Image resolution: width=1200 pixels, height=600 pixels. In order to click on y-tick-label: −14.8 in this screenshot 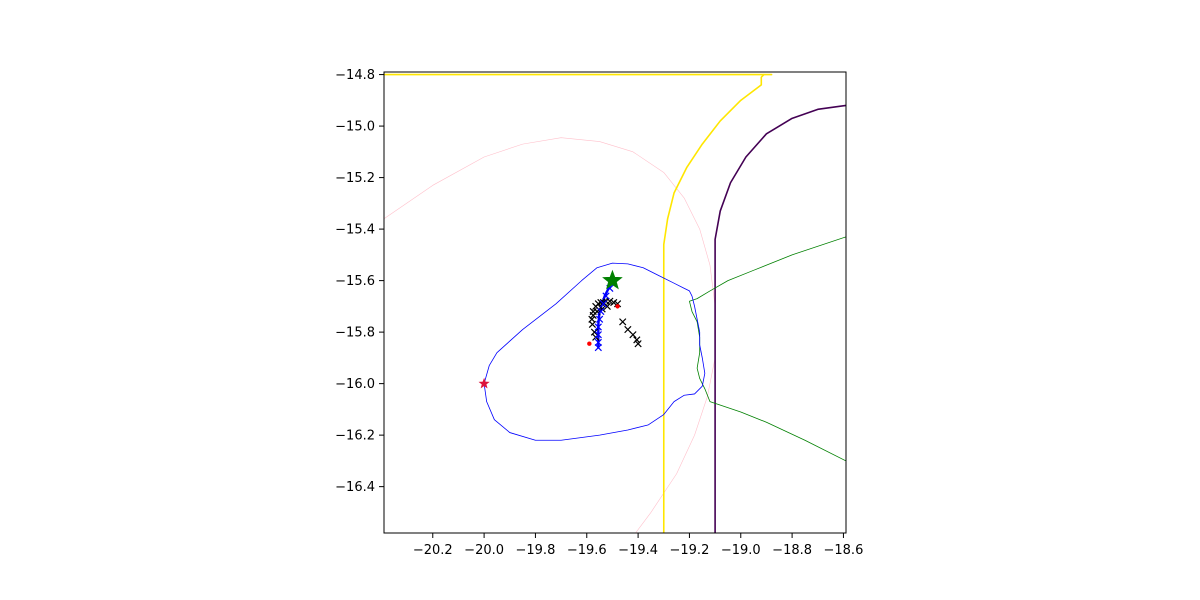, I will do `click(355, 75)`.